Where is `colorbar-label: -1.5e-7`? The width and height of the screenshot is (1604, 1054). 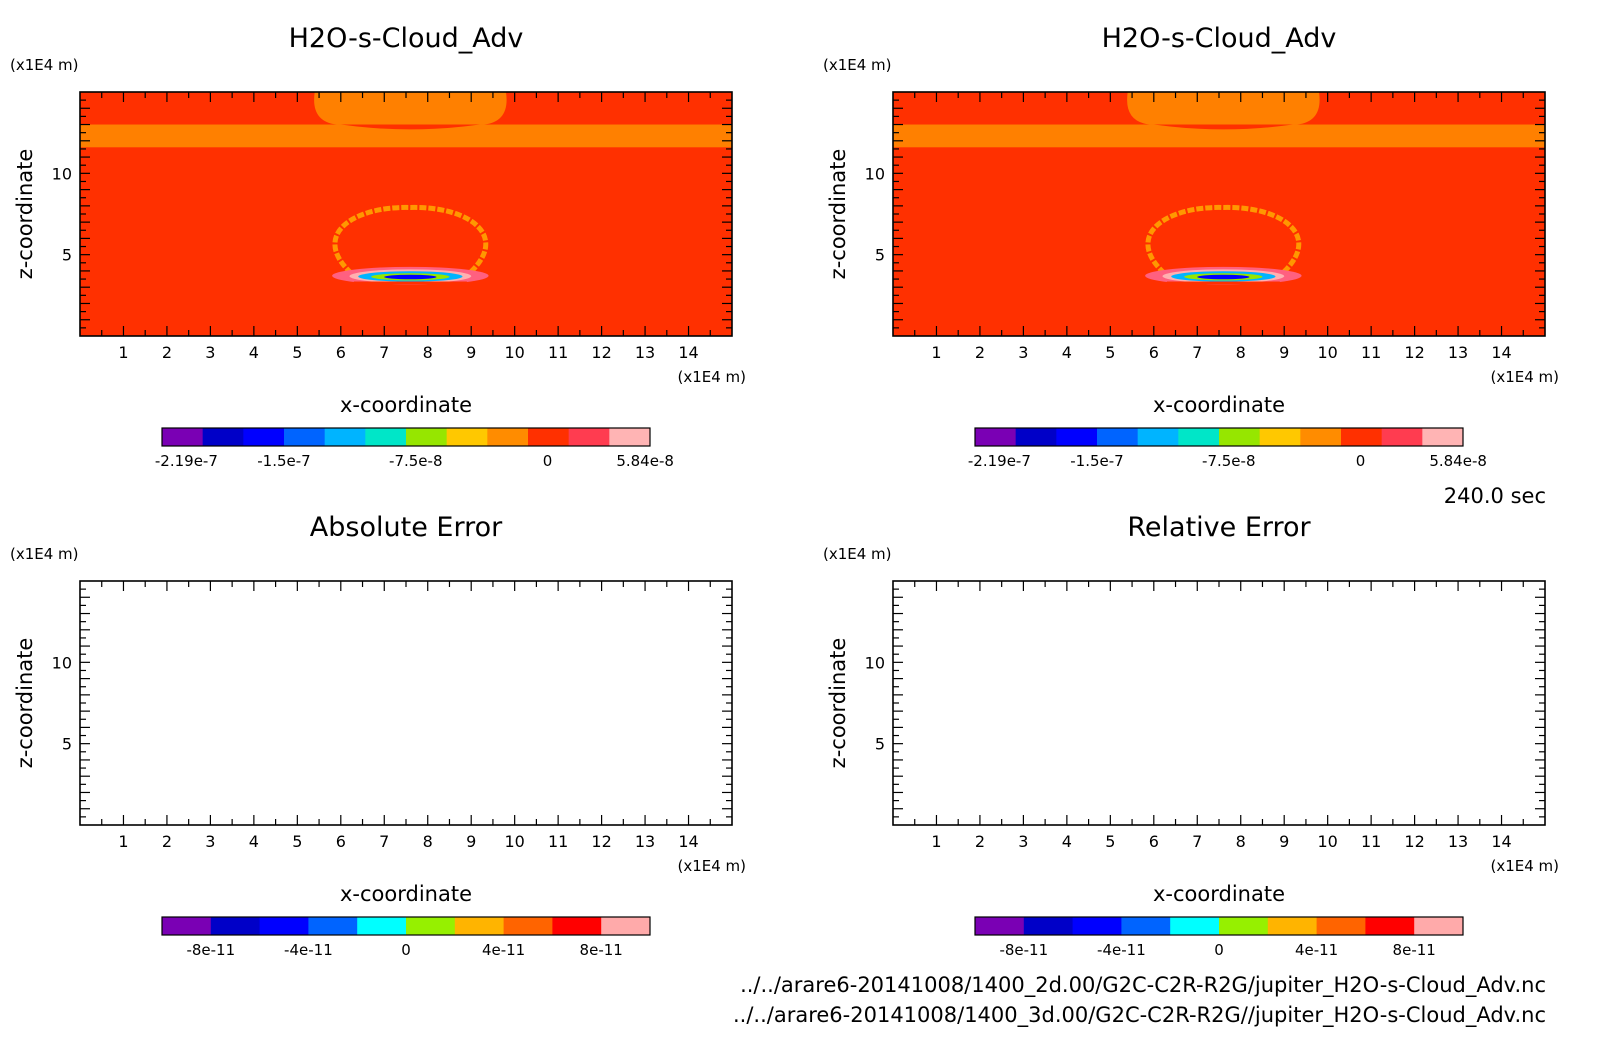
colorbar-label: -1.5e-7 is located at coordinates (283, 461).